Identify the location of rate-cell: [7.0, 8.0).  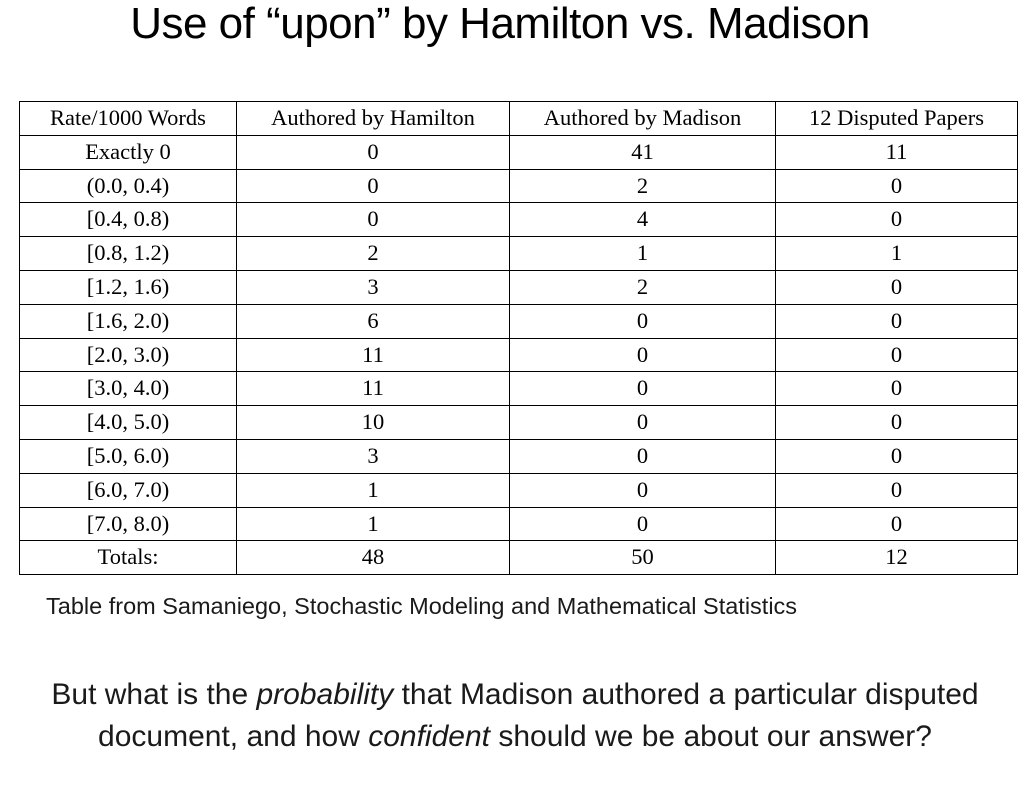
(128, 524).